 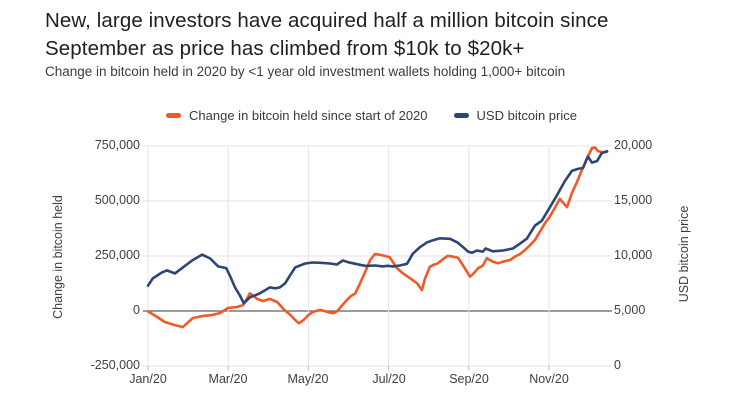 What do you see at coordinates (684, 254) in the screenshot?
I see `right-axis-title: USD bitcoin price` at bounding box center [684, 254].